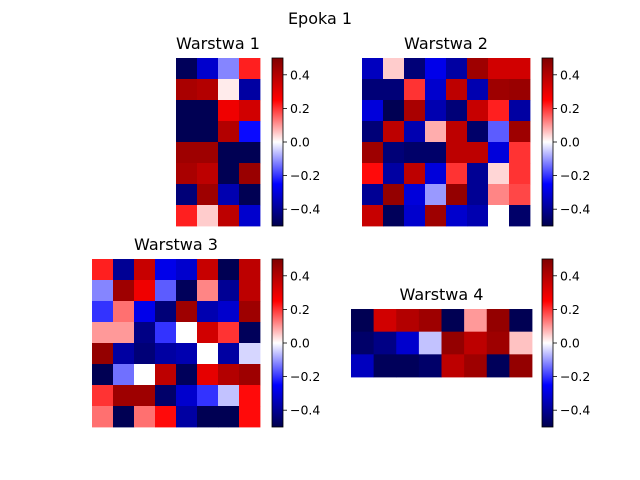  I want to click on heatmap-panel-3: Warstwa 3 0.4 0.2 0.0 −0.2 −0.4, so click(206, 331).